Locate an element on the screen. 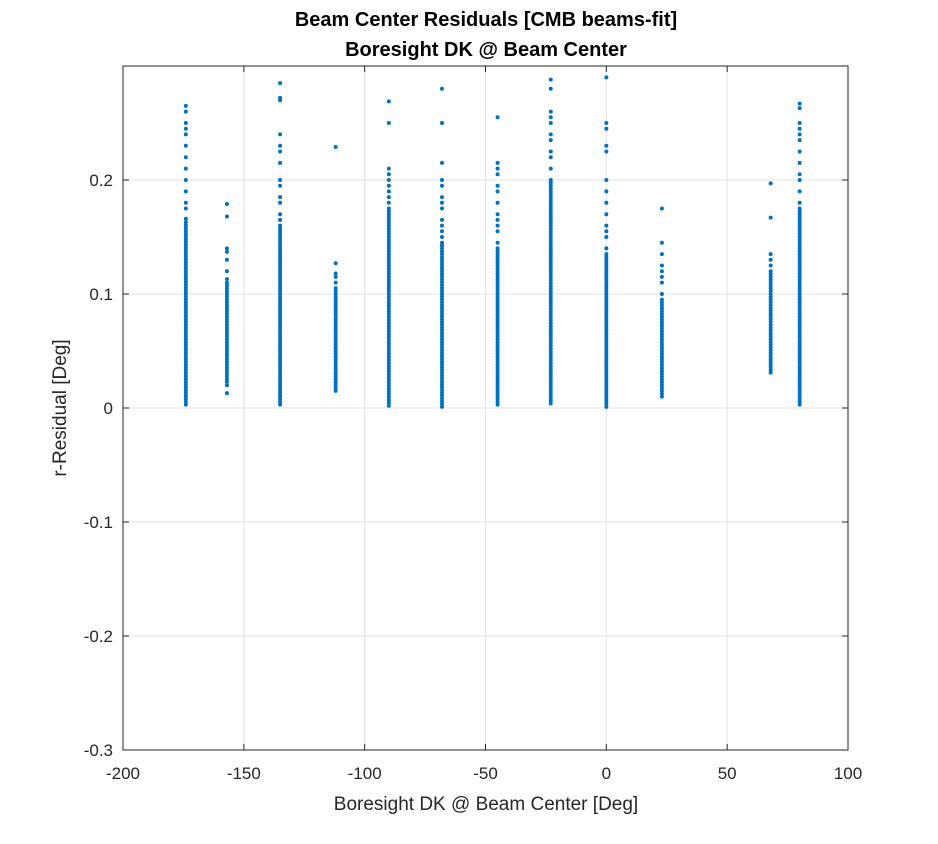  x-tick-label: -100 is located at coordinates (365, 773).